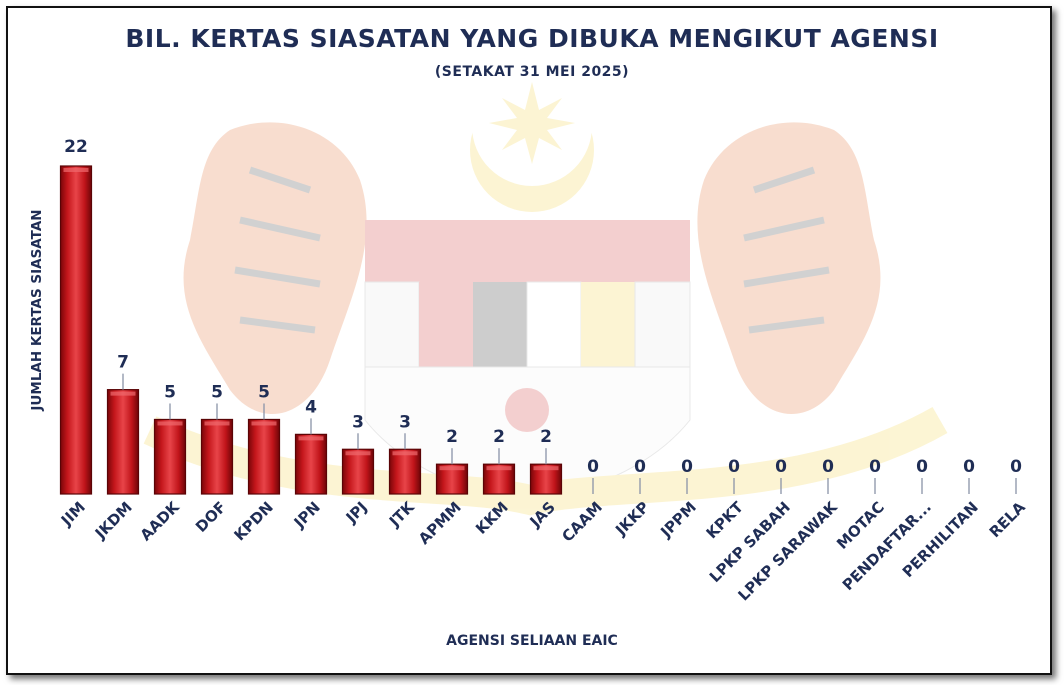  I want to click on category-label-kpkt: KPKT, so click(725, 520).